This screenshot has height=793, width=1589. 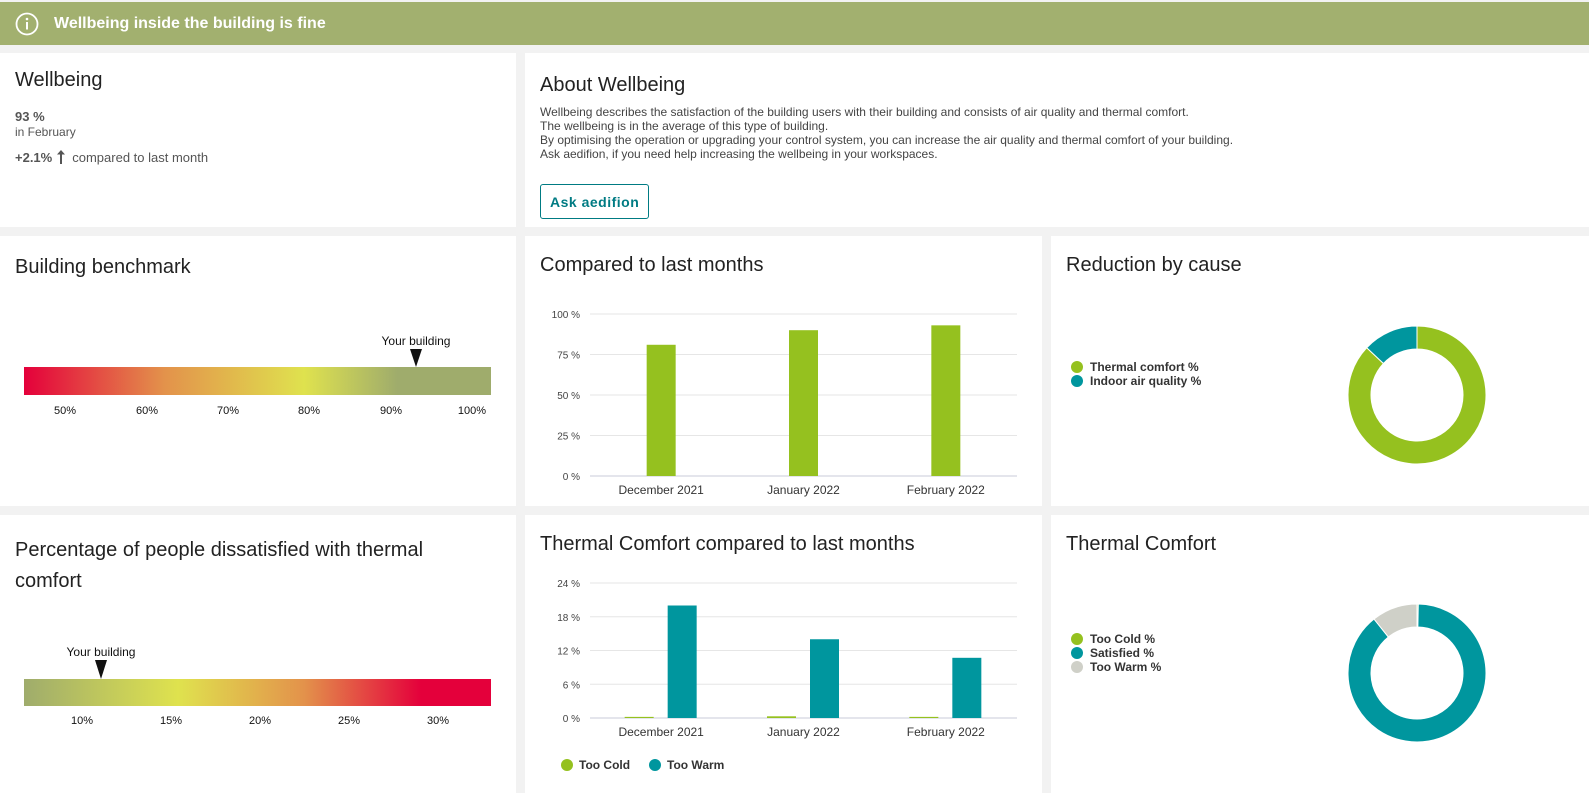 What do you see at coordinates (595, 201) in the screenshot?
I see `ask-aedifion-button: Ask aedifion` at bounding box center [595, 201].